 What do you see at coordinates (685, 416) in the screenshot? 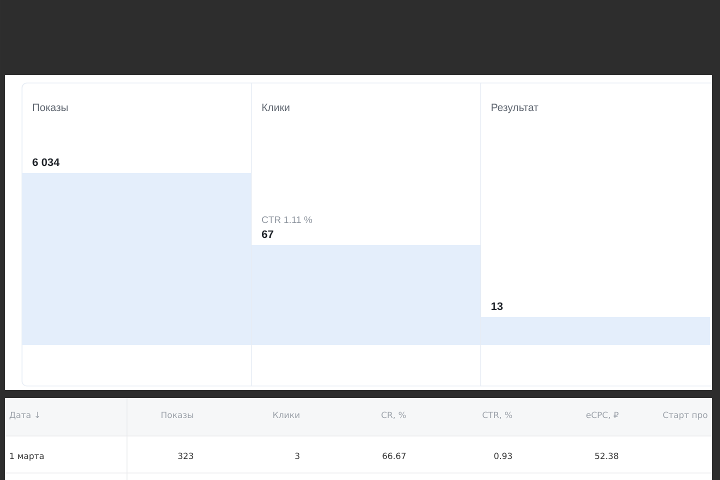
I see `category-label: Старт про` at bounding box center [685, 416].